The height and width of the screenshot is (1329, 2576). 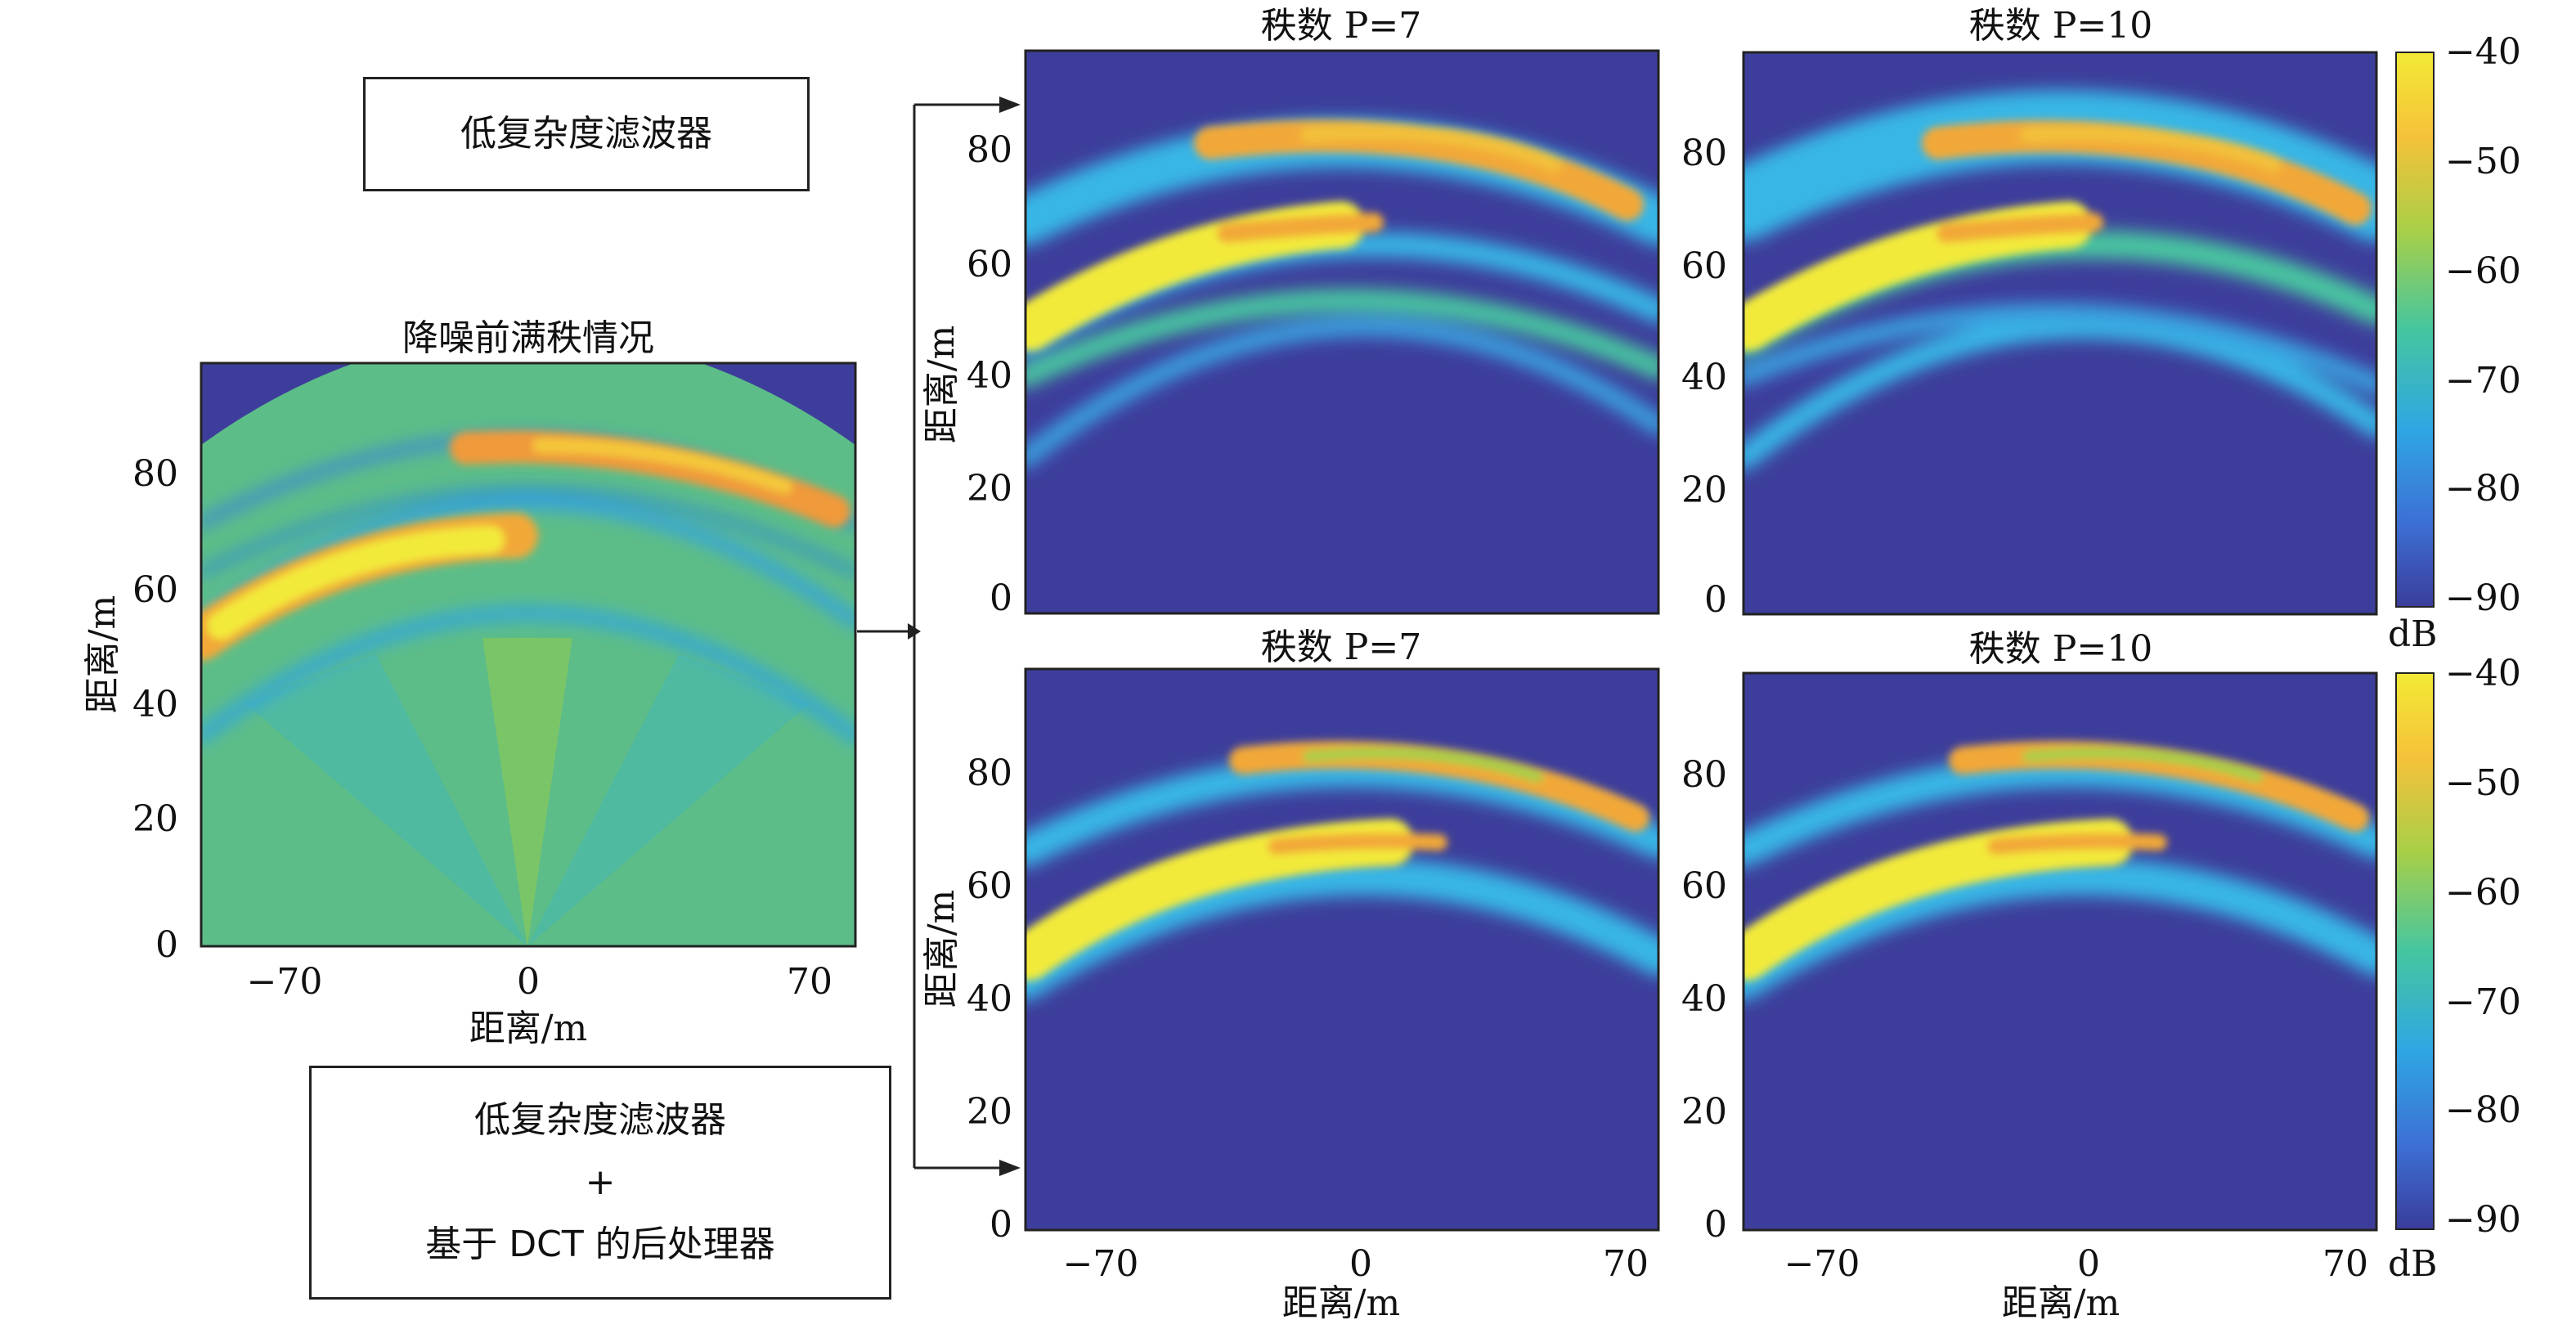 I want to click on panel-p10-bottom-xlabel: 距离/m, so click(x=2061, y=1303).